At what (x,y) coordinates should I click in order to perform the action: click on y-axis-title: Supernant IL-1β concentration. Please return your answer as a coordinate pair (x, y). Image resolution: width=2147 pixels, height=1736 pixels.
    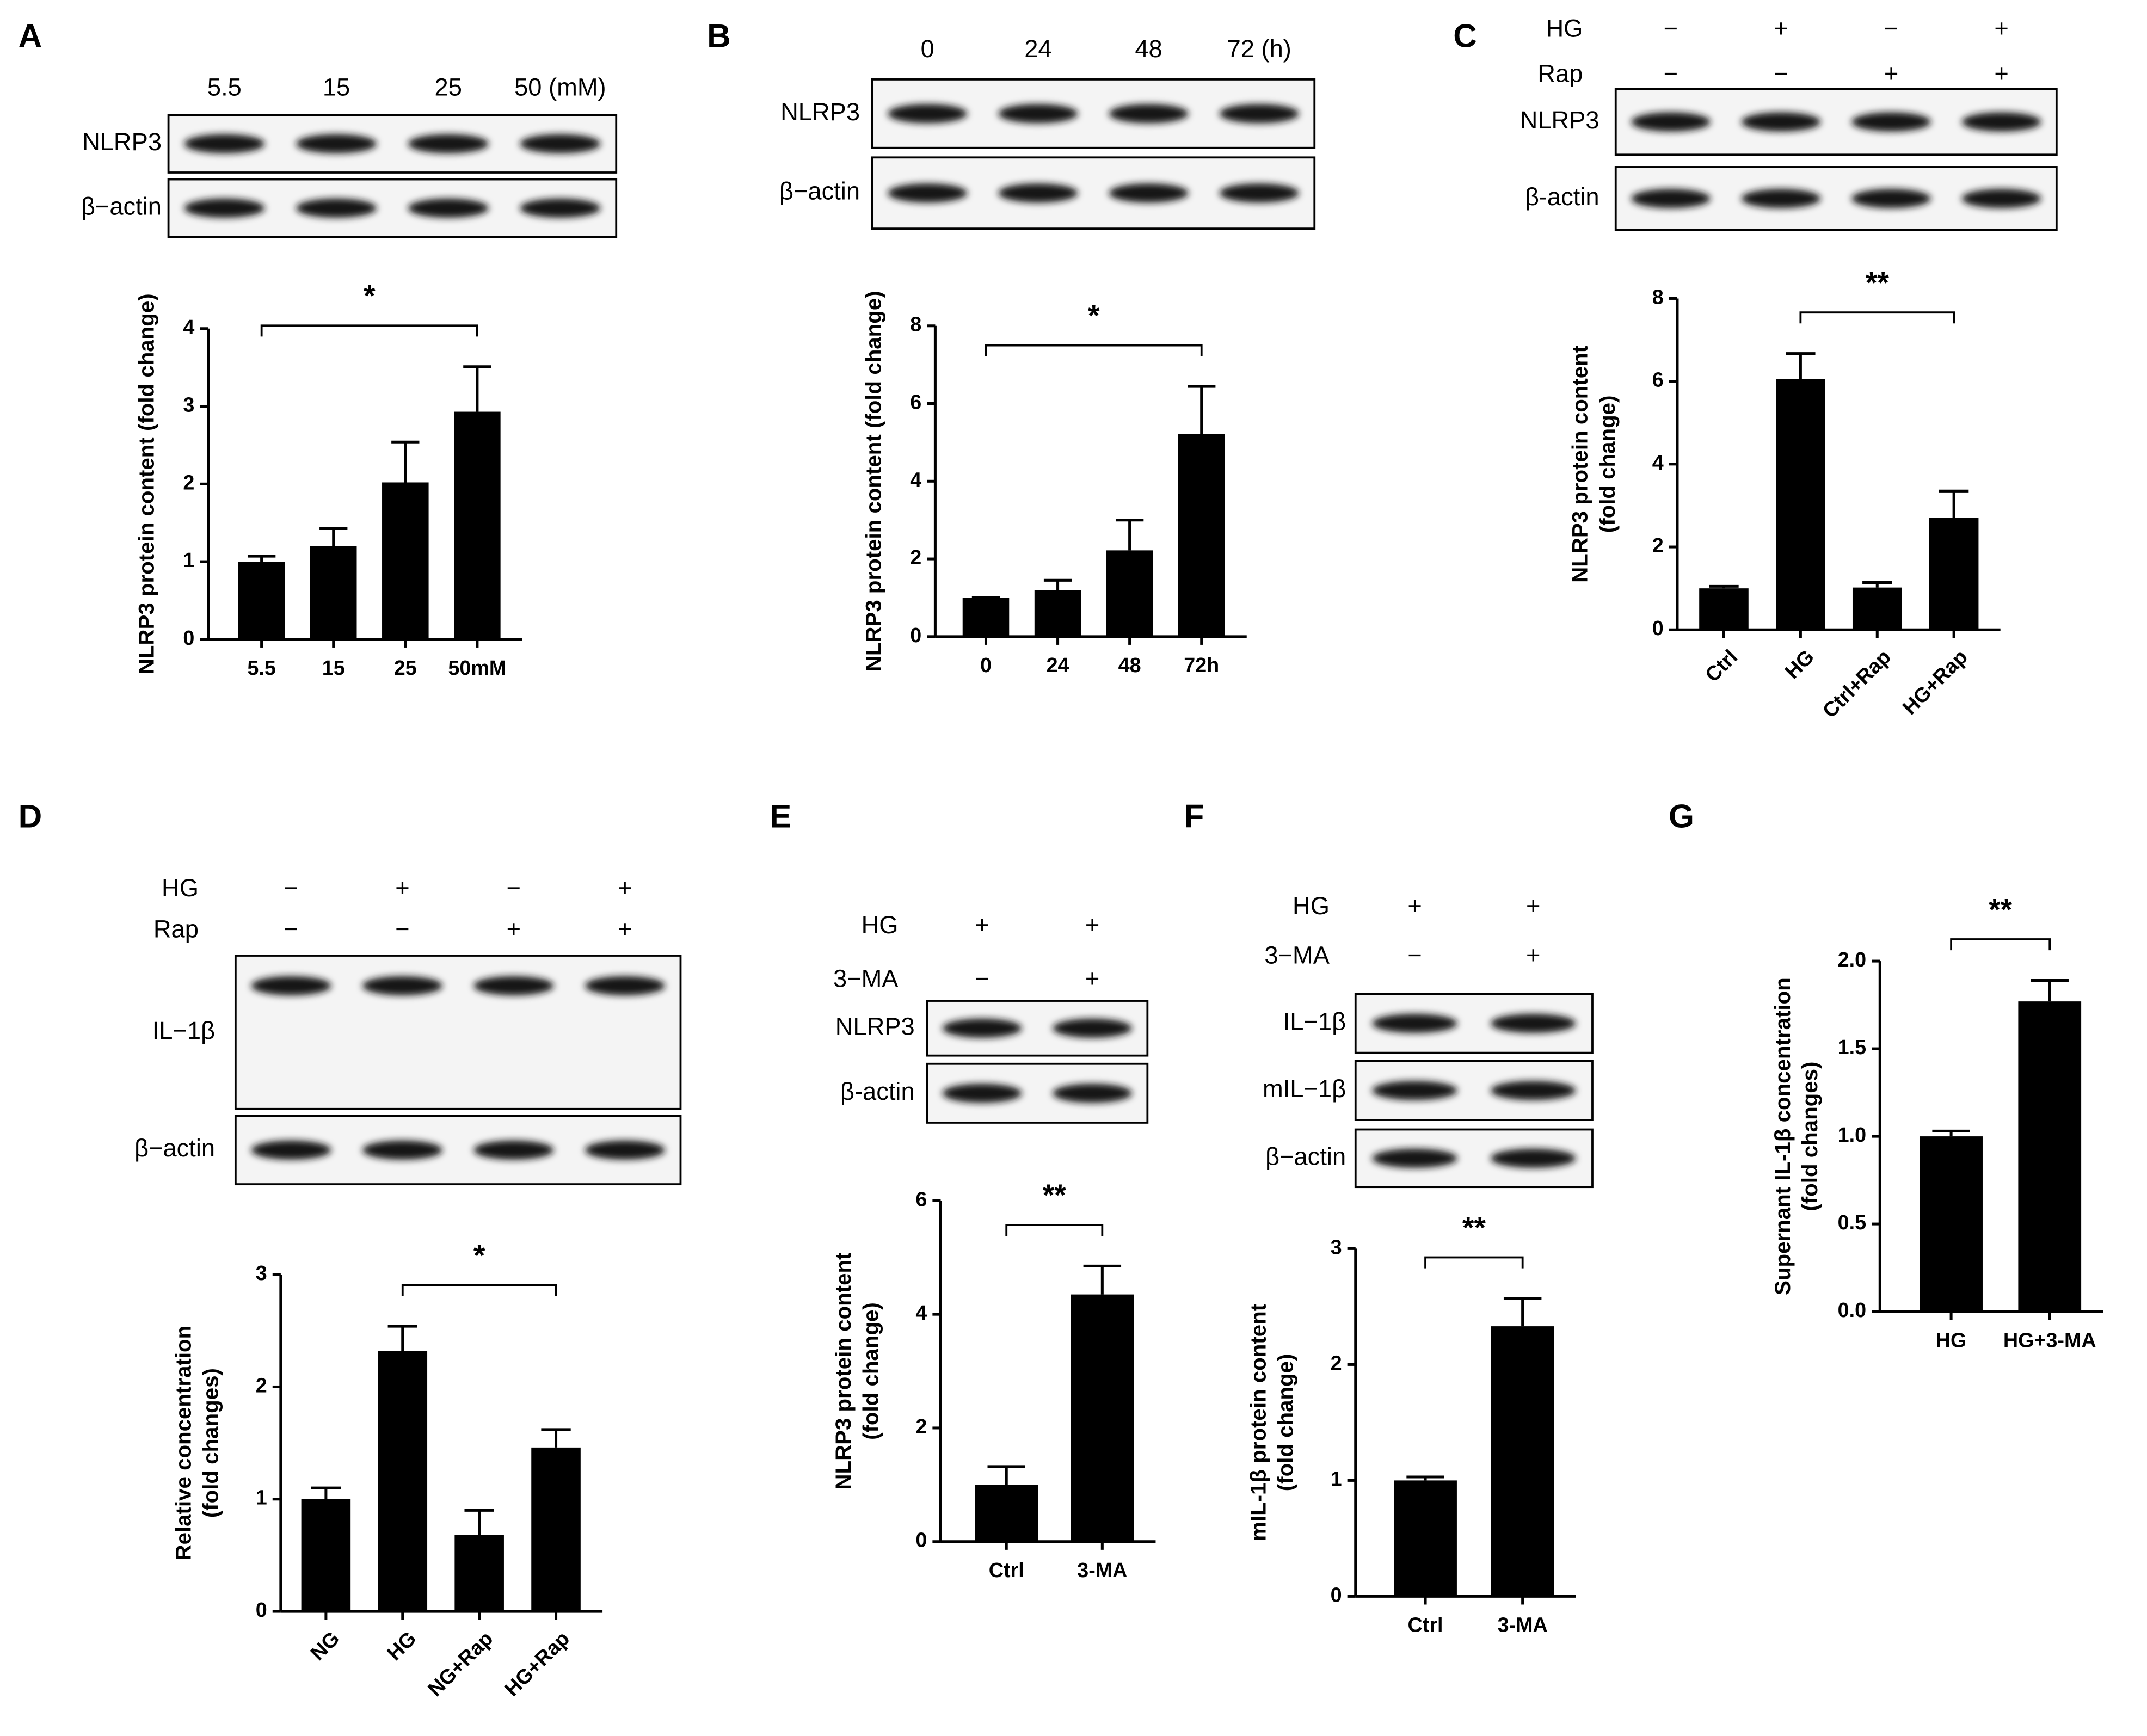
    Looking at the image, I should click on (1782, 1136).